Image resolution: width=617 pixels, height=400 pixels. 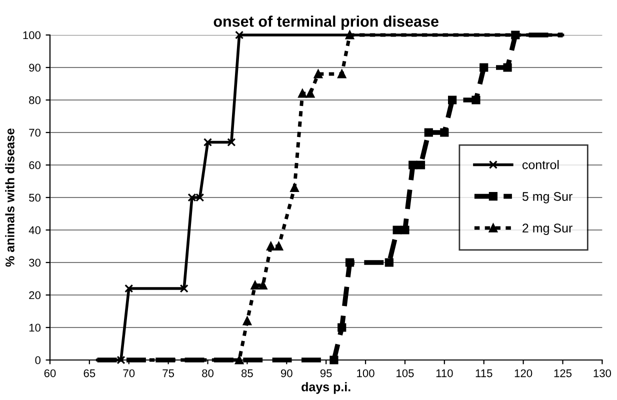 What do you see at coordinates (35, 165) in the screenshot?
I see `y-tick-label: 60` at bounding box center [35, 165].